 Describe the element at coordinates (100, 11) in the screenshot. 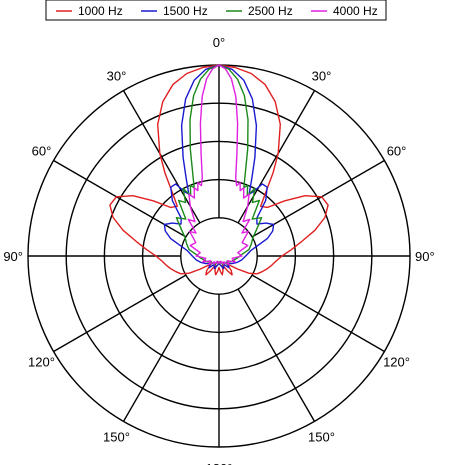

I see `legend-label-1: 1000 Hz` at that location.